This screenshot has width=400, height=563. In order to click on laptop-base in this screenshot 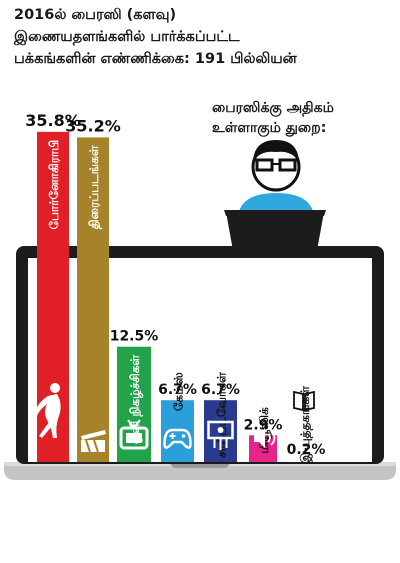, I will do `click(200, 471)`.